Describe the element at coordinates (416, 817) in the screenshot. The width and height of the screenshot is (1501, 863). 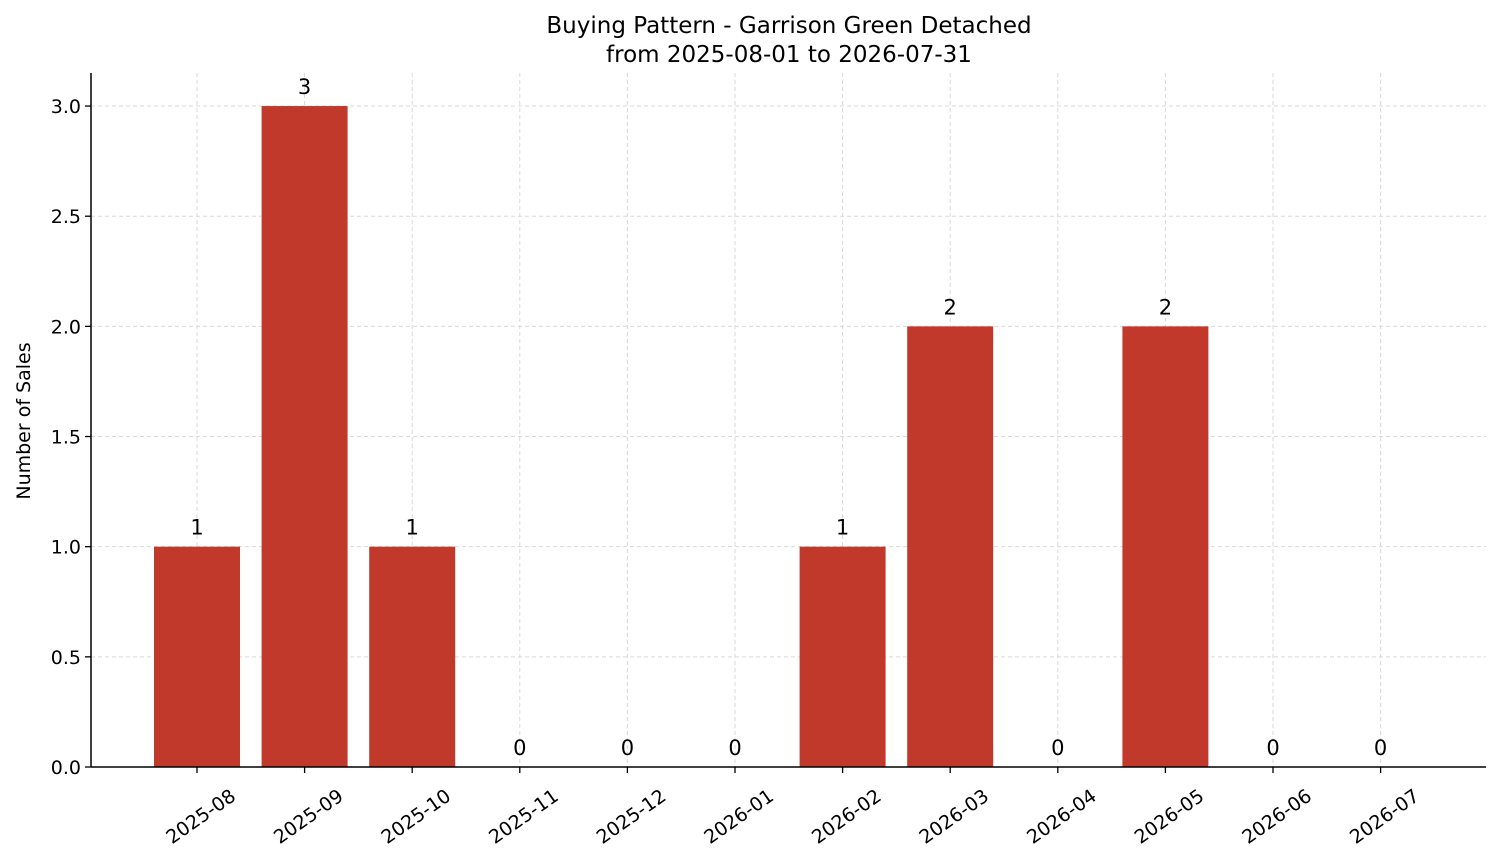
I see `x-tick-label: 2025-10` at that location.